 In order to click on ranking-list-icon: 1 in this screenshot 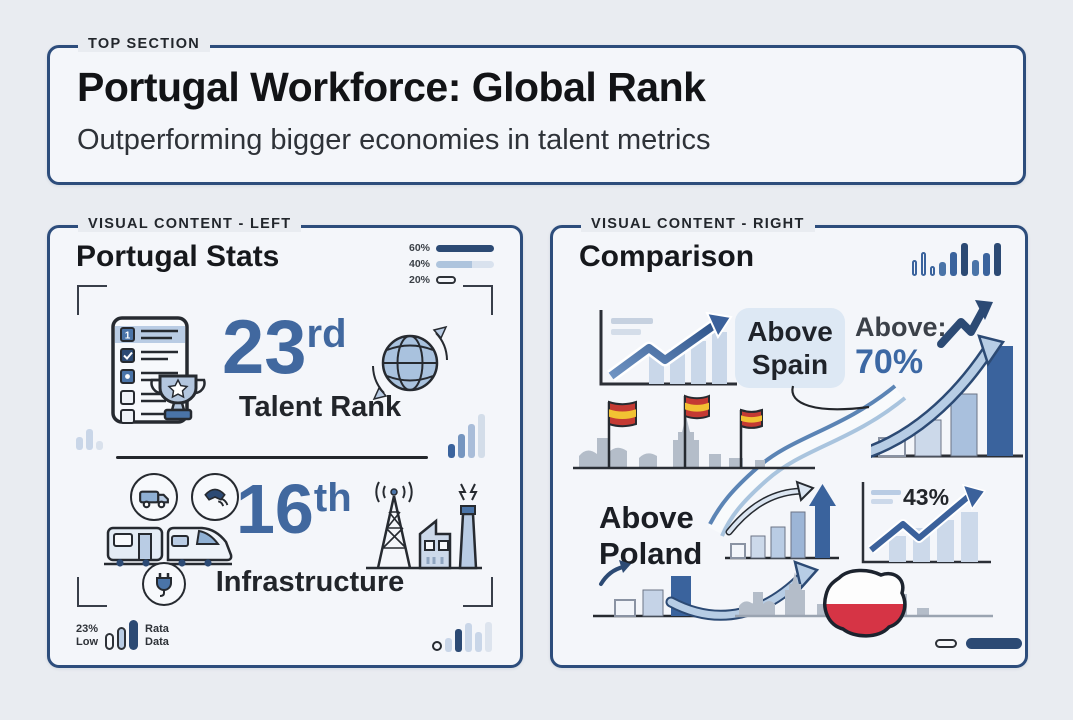, I will do `click(158, 370)`.